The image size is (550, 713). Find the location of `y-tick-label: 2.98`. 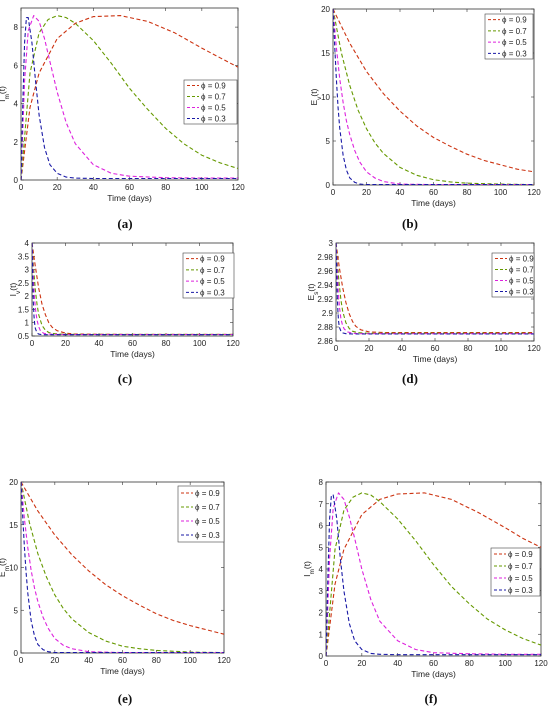

y-tick-label: 2.98 is located at coordinates (325, 257).